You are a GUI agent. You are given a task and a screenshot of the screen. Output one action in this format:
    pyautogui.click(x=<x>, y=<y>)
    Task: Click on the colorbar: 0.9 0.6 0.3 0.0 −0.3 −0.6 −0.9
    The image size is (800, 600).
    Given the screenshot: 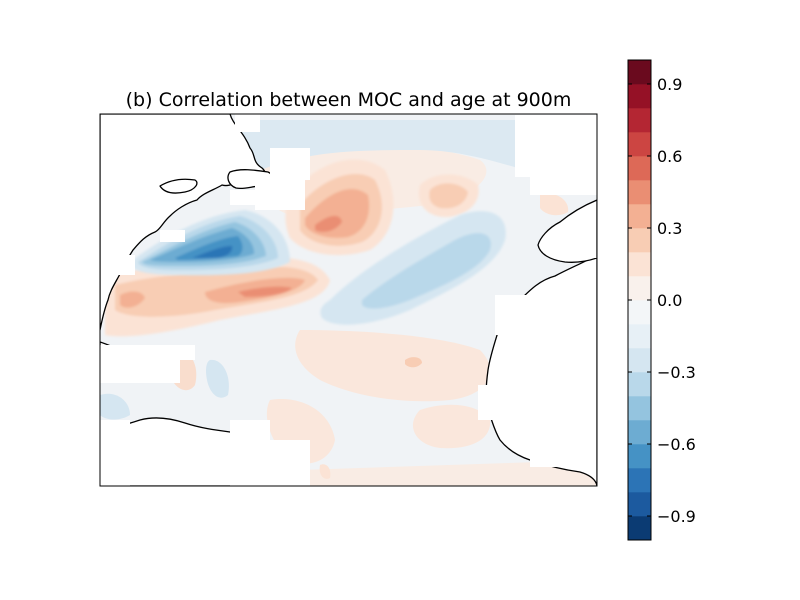 What is the action you would take?
    pyautogui.click(x=661, y=300)
    